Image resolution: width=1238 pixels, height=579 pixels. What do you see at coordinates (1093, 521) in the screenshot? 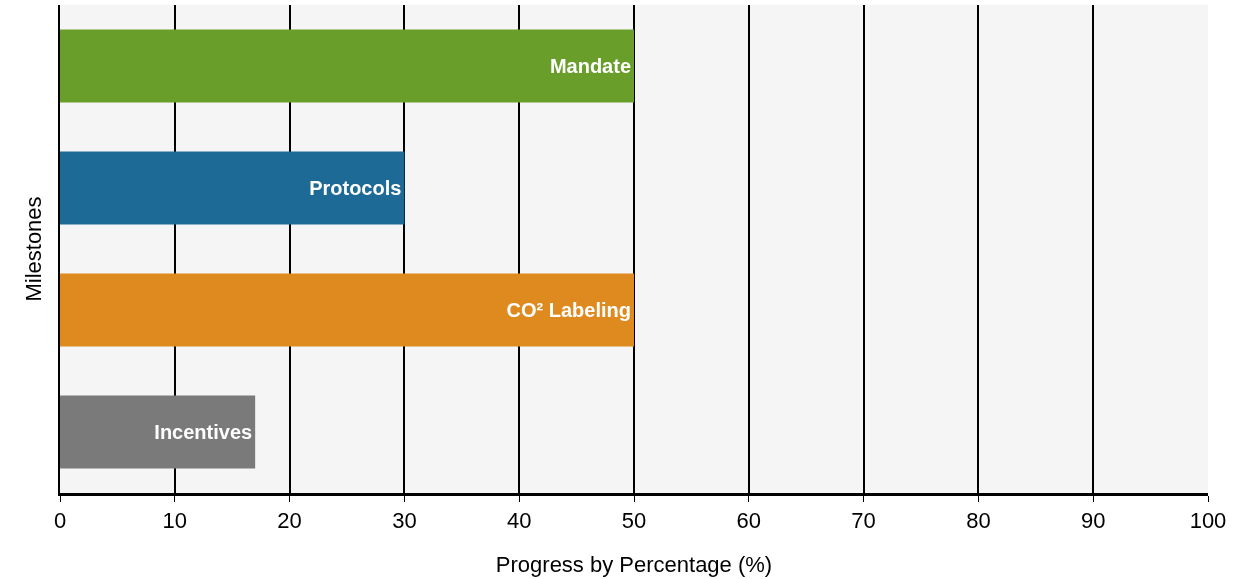
I see `x-tick-label: 90` at bounding box center [1093, 521].